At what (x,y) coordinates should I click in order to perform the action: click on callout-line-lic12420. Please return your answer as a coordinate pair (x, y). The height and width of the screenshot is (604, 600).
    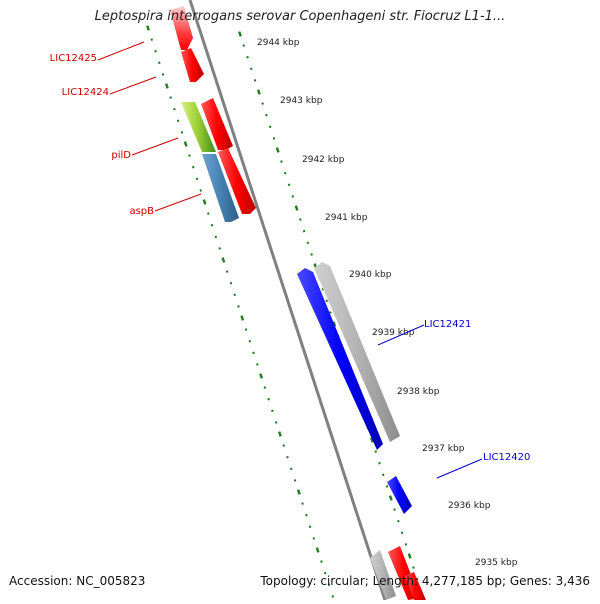
    Looking at the image, I should click on (459, 468).